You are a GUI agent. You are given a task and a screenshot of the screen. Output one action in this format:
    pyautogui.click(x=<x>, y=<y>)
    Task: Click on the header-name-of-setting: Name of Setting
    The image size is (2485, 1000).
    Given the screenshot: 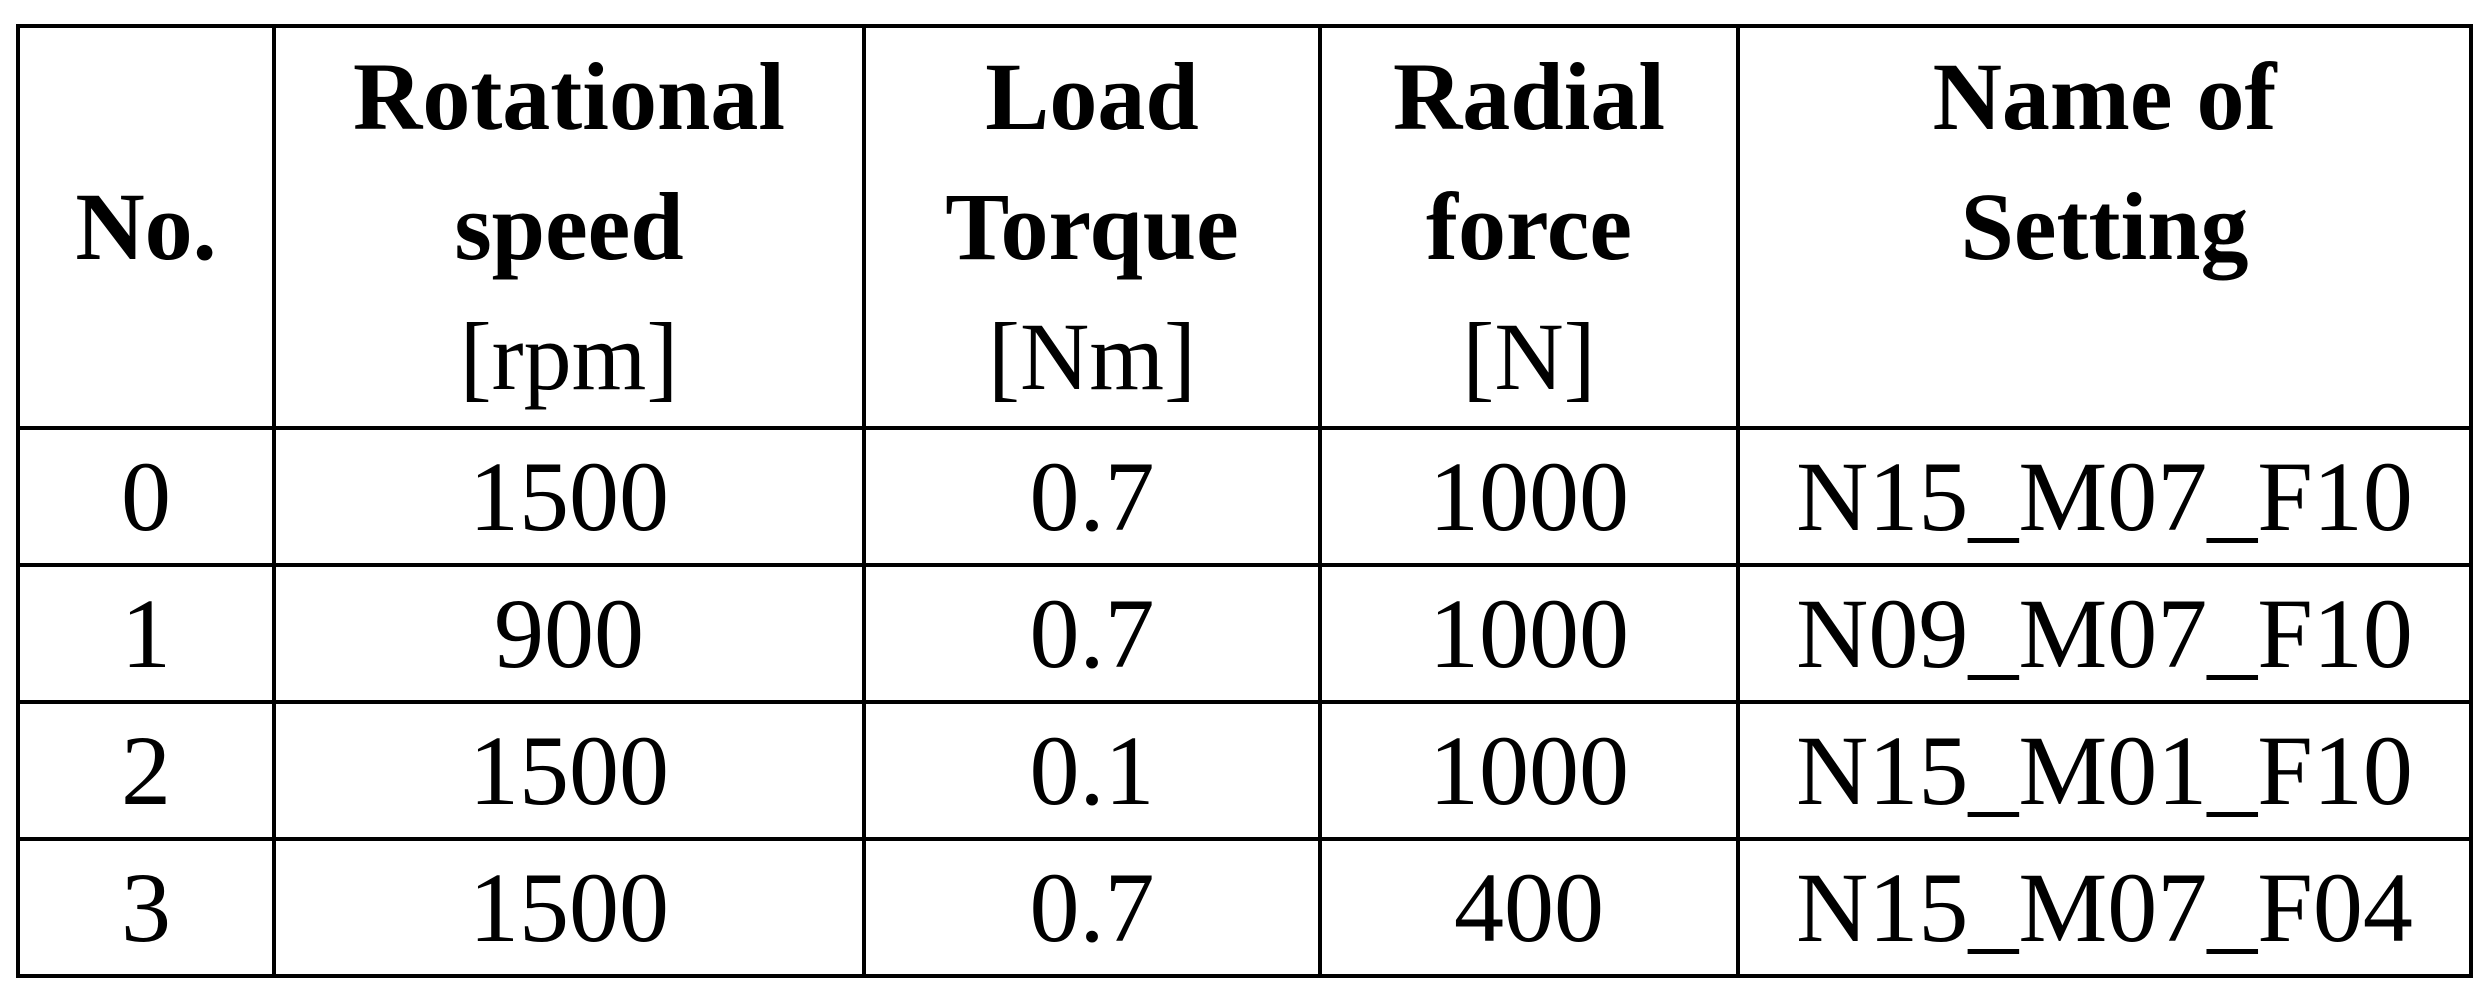 What is the action you would take?
    pyautogui.click(x=2104, y=227)
    